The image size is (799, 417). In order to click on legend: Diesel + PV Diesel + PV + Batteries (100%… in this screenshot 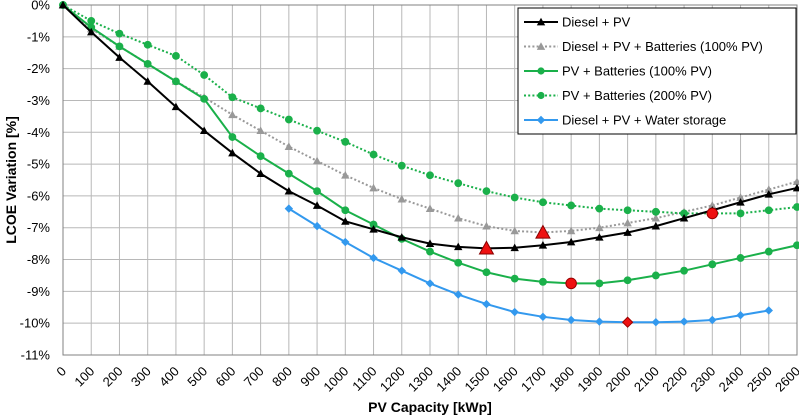, I will do `click(657, 71)`.